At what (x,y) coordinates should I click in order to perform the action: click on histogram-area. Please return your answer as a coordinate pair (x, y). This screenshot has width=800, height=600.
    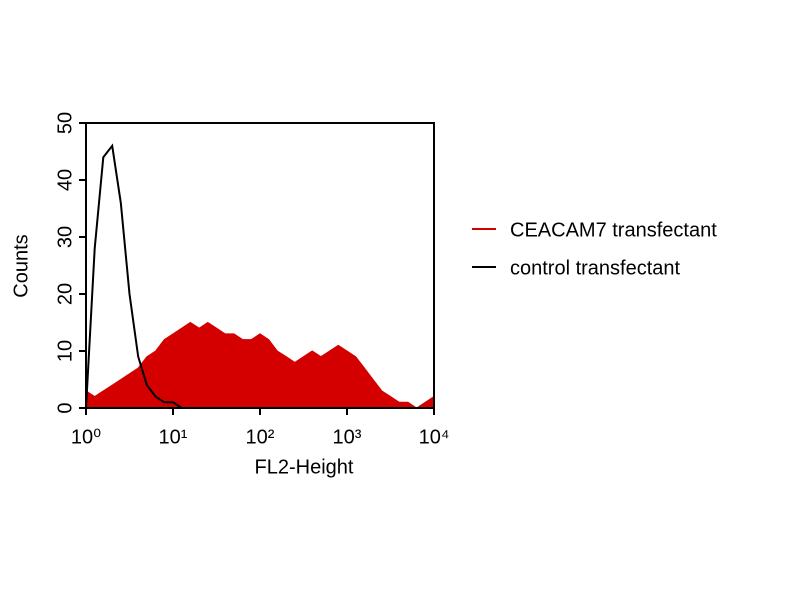
    Looking at the image, I should click on (260, 365).